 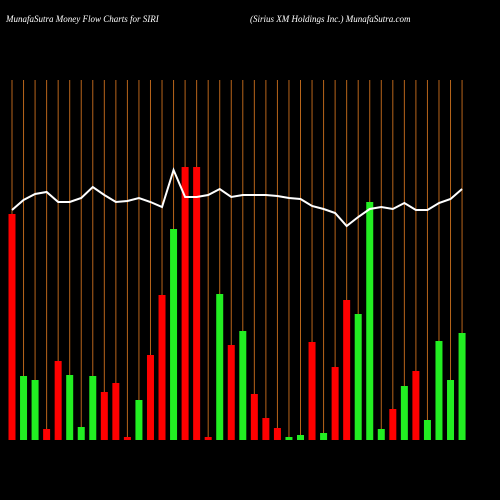 I want to click on chart-title: MunafaSutra Money Flow Charts for SIRI, so click(x=82, y=19).